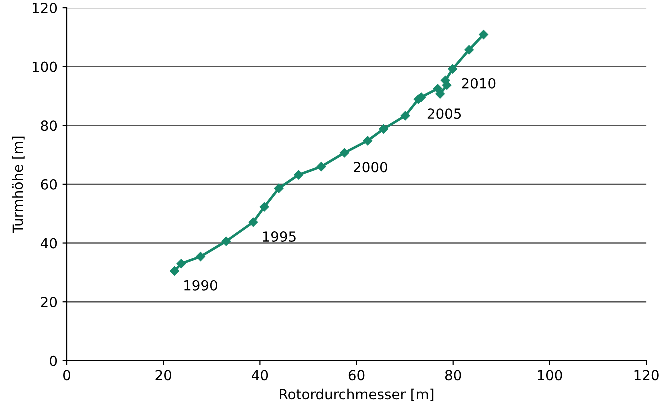 This screenshot has height=401, width=670. Describe the element at coordinates (164, 375) in the screenshot. I see `x-tick-label: 20` at that location.